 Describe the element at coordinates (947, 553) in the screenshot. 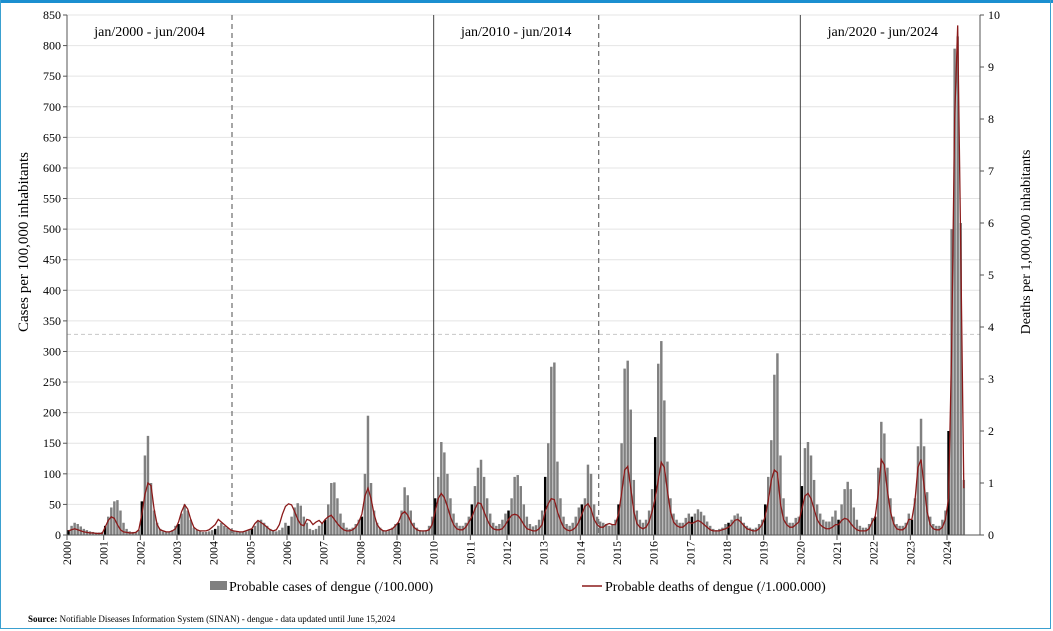

I see `x-tick-label: 2024` at that location.